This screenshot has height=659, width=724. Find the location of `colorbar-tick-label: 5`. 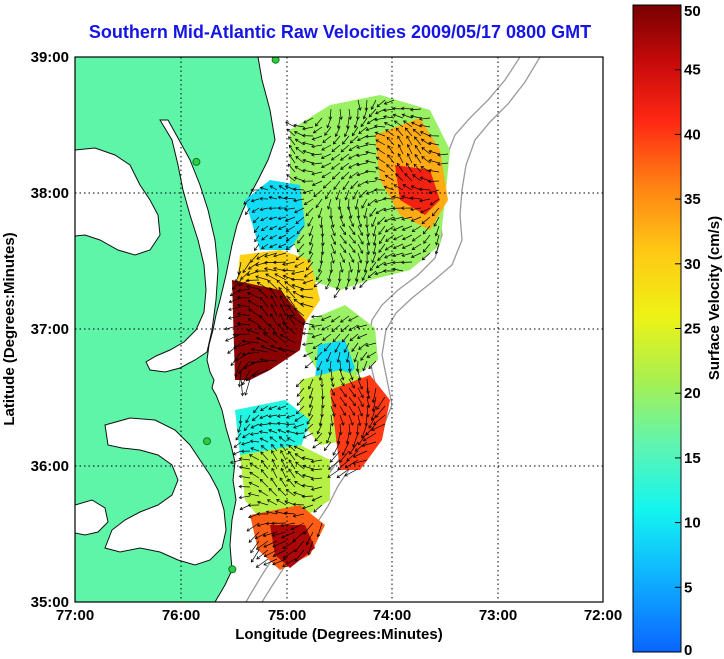

colorbar-tick-label: 5 is located at coordinates (688, 587).